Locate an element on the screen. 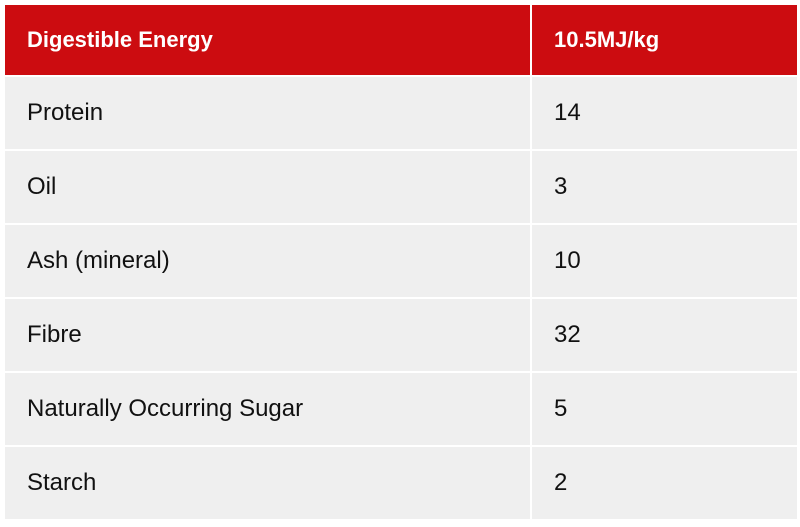 This screenshot has width=800, height=527. row-label: Starch is located at coordinates (267, 483).